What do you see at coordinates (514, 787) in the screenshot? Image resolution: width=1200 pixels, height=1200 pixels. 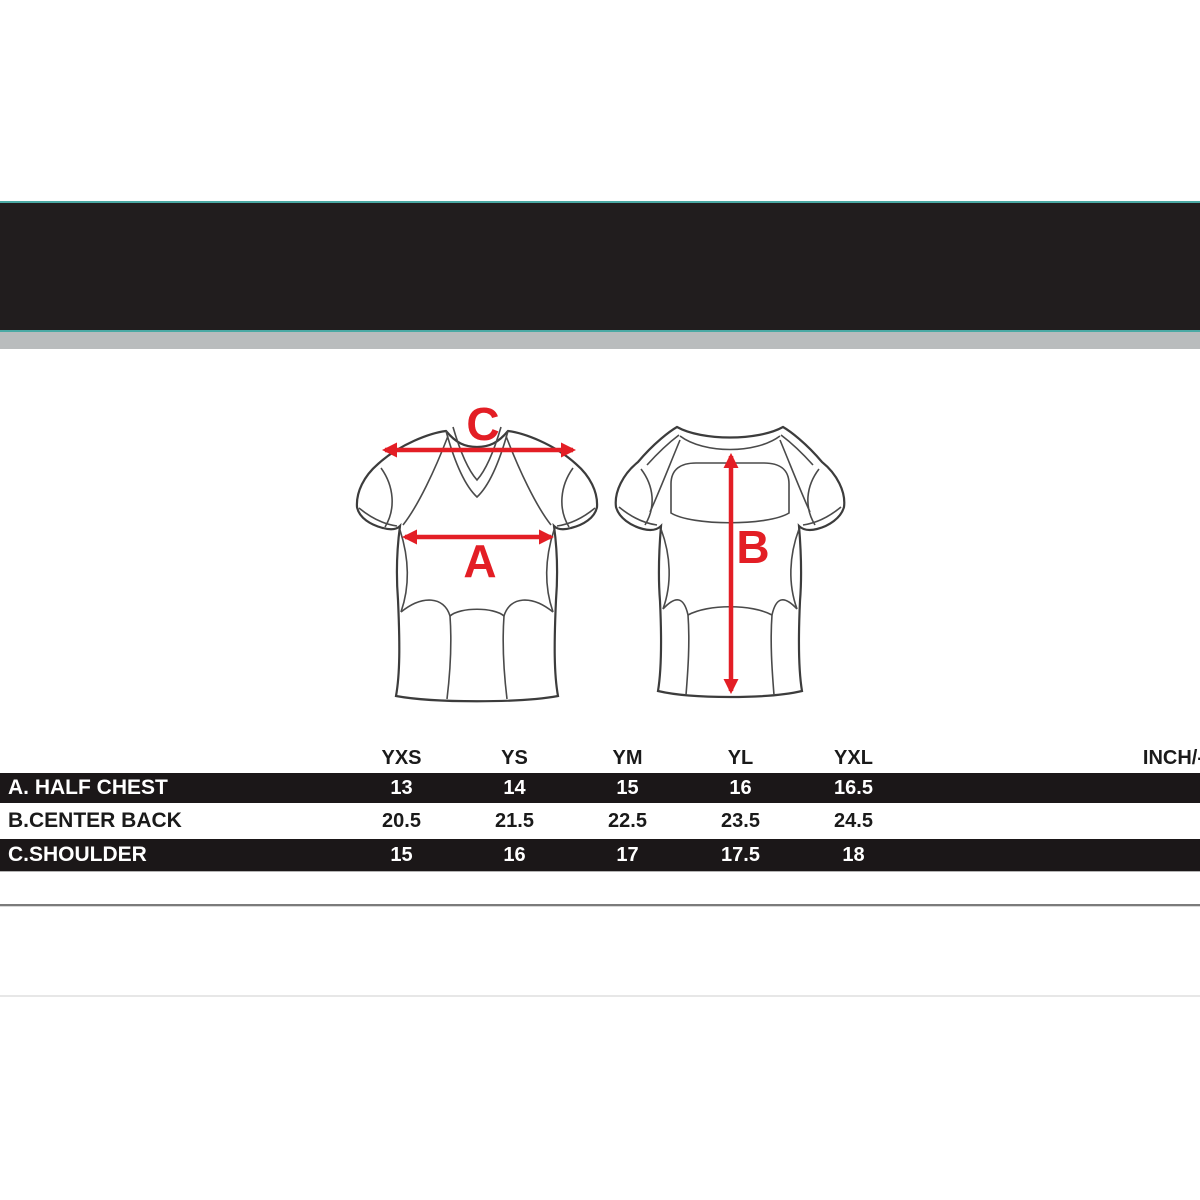 I see `size-value-cell: 14` at bounding box center [514, 787].